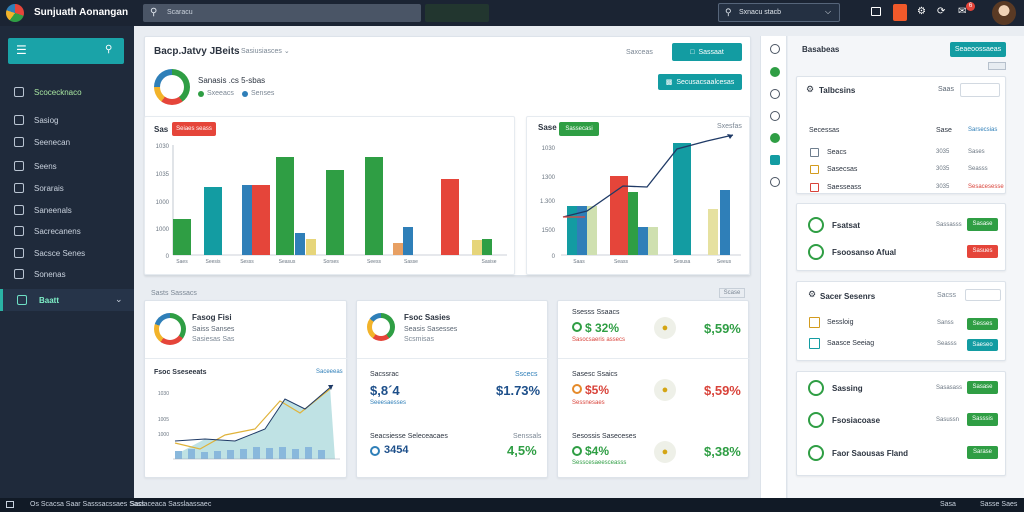 This screenshot has width=1024, height=512. Describe the element at coordinates (732, 293) in the screenshot. I see `section-right-button: Scase` at that location.